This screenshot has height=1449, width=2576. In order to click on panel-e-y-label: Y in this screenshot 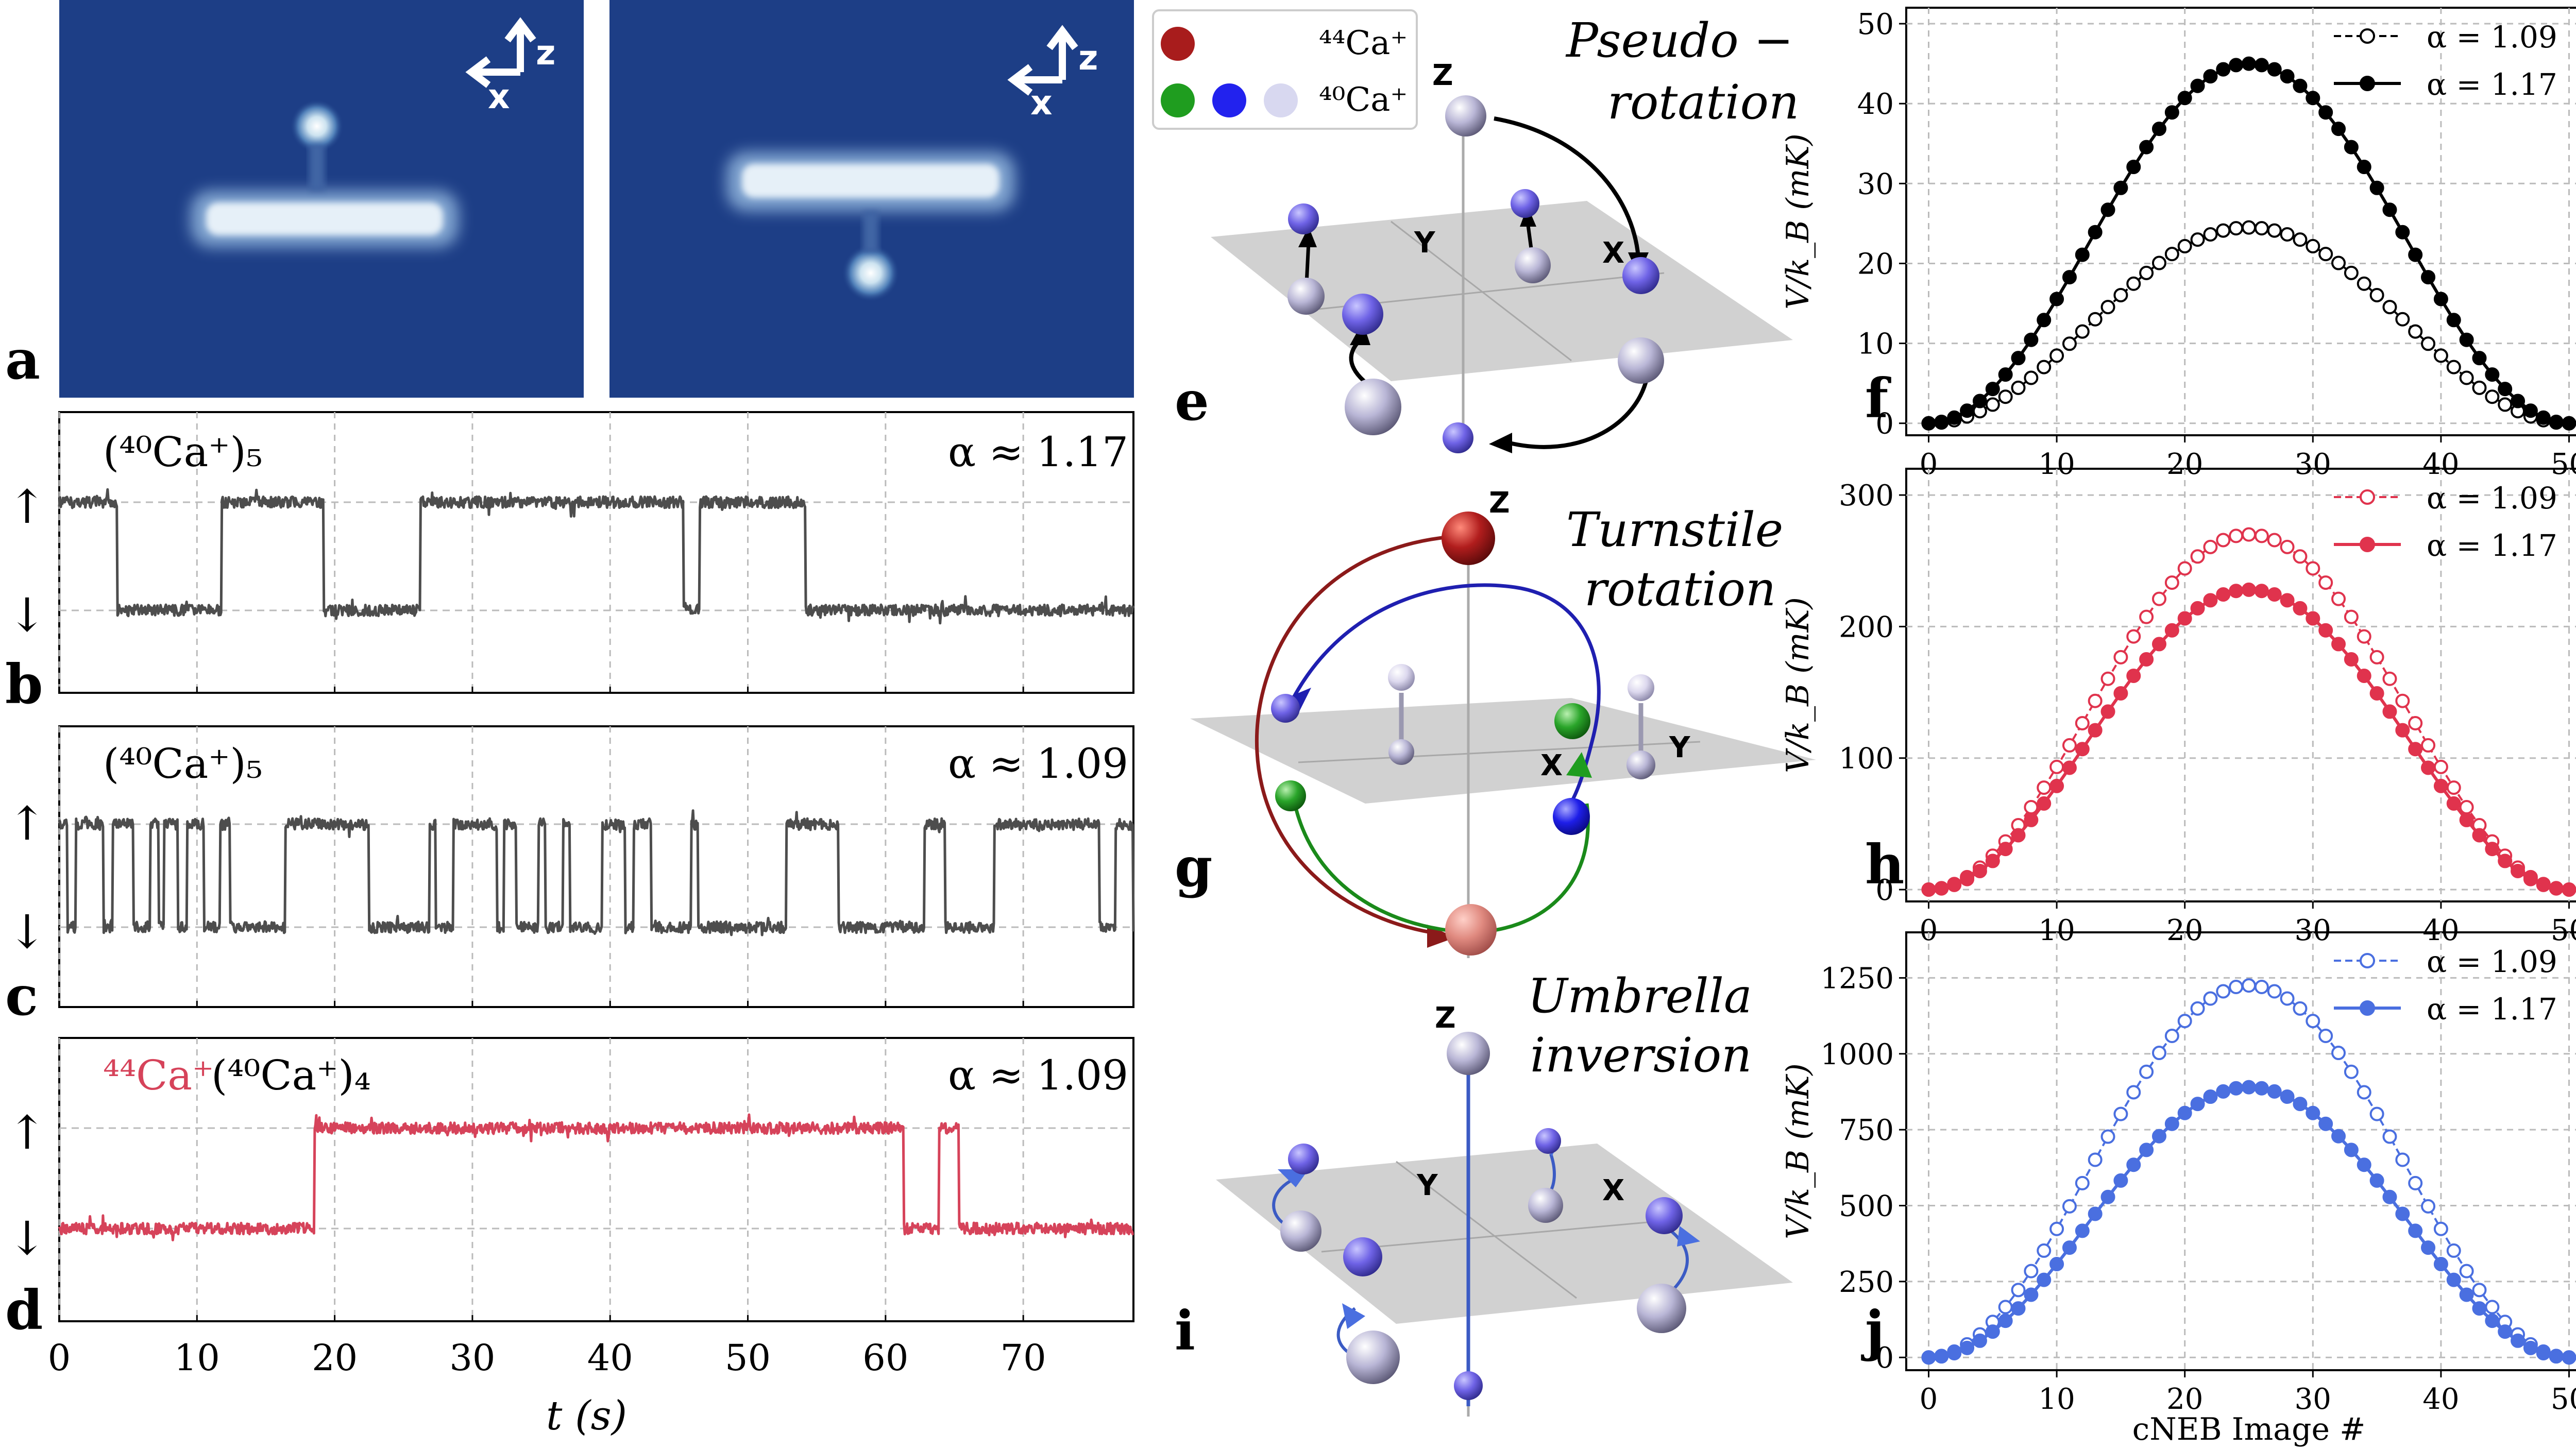, I will do `click(1425, 243)`.